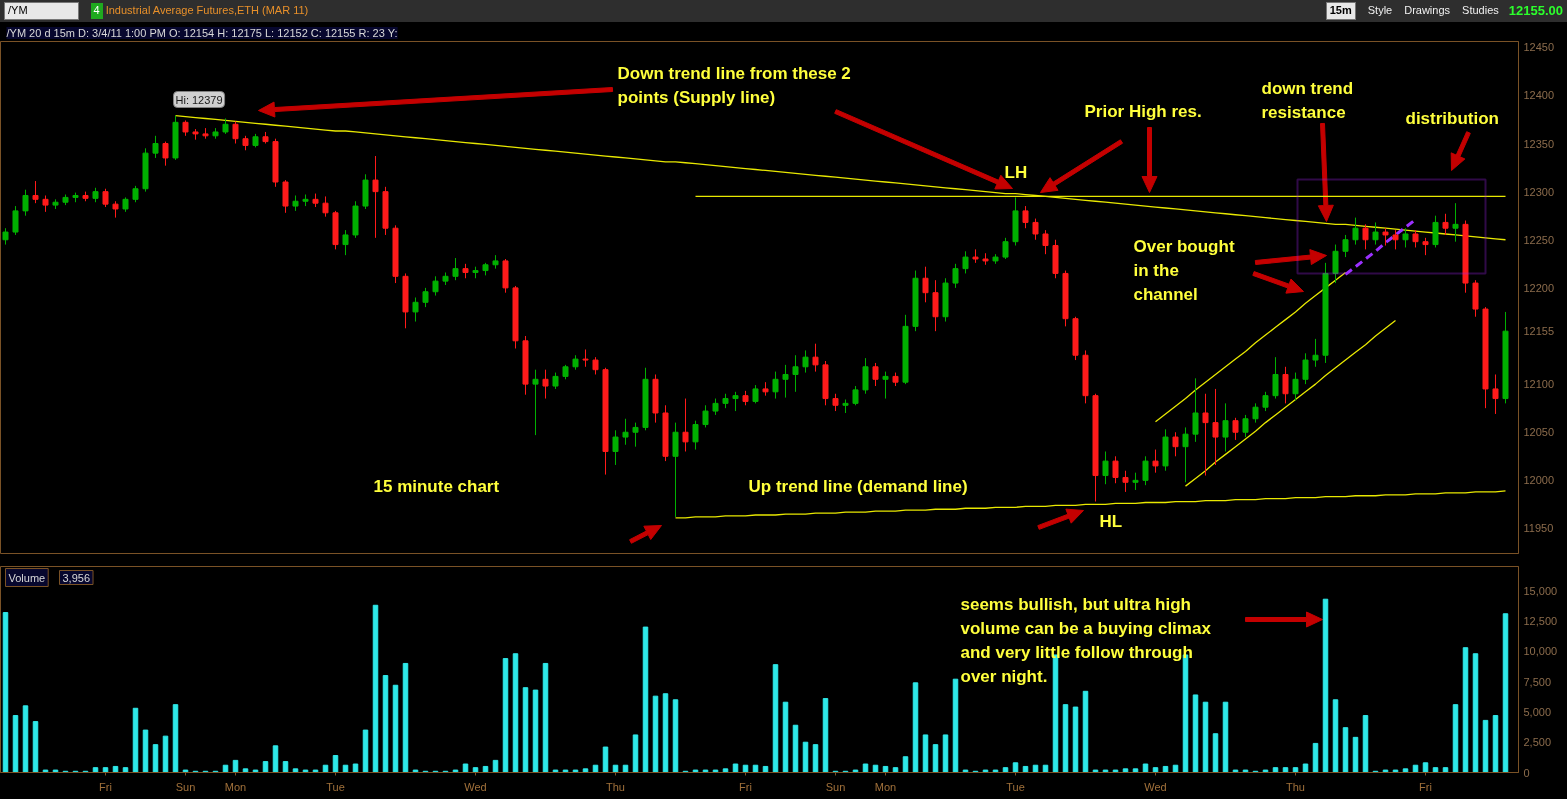 Image resolution: width=1567 pixels, height=799 pixels. Describe the element at coordinates (1535, 10) in the screenshot. I see `text: 12155.00` at that location.